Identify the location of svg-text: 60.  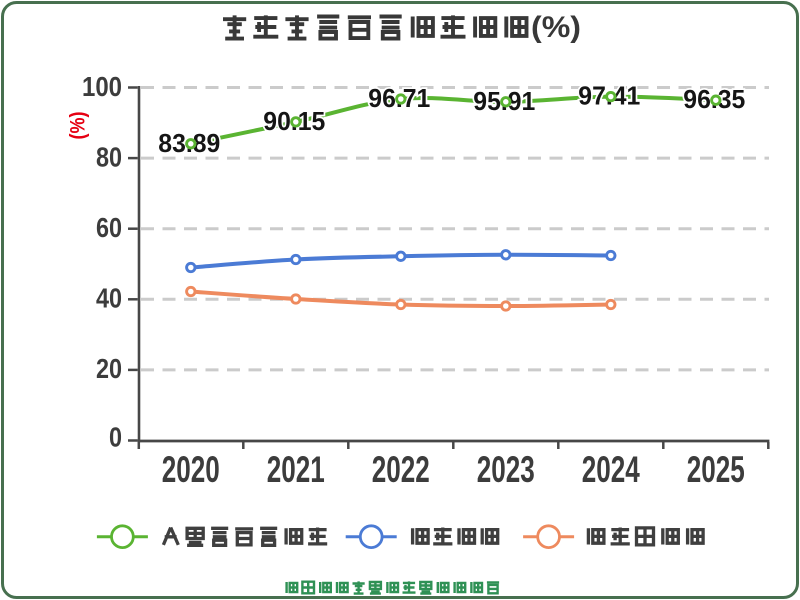
(109, 227).